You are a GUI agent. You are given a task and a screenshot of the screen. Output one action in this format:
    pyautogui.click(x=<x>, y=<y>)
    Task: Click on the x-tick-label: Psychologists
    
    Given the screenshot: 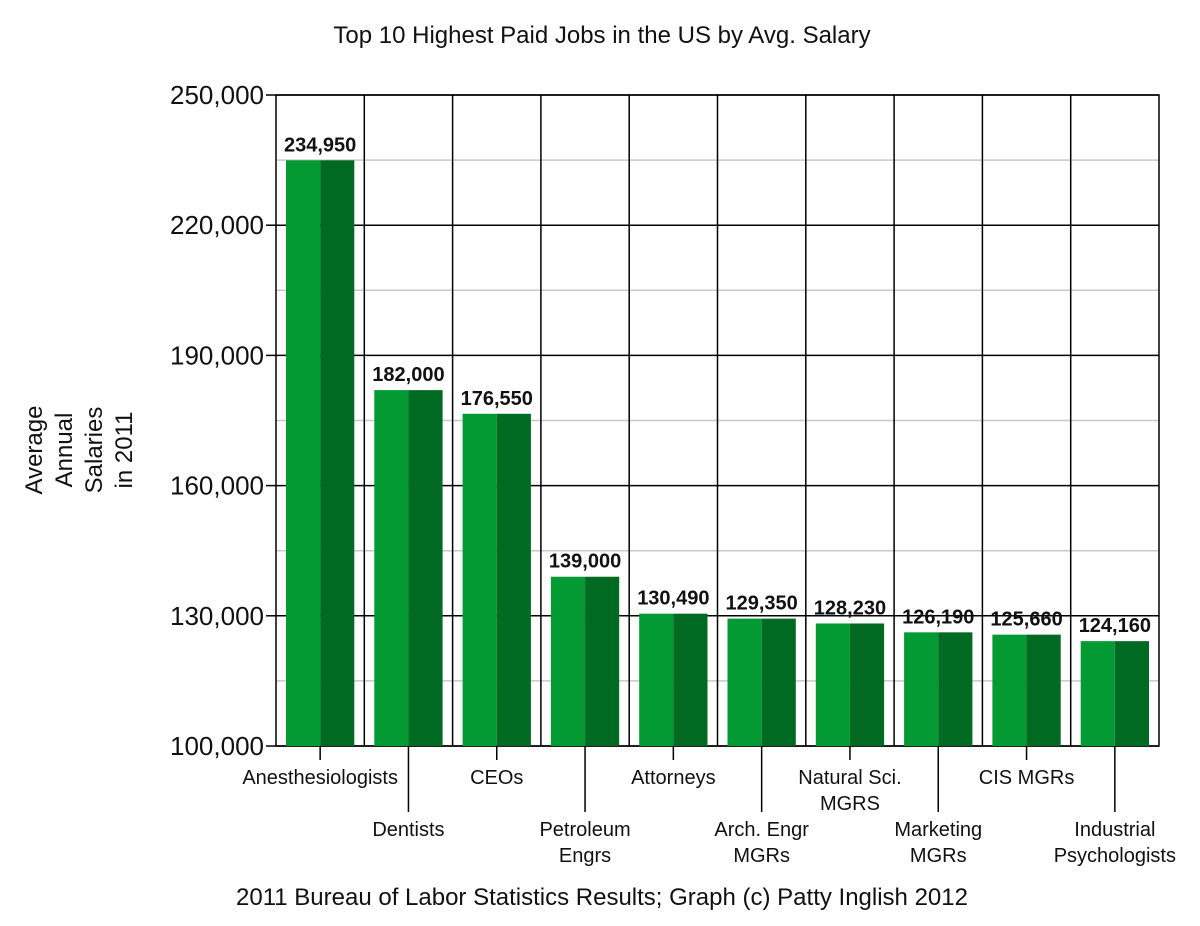 What is the action you would take?
    pyautogui.click(x=1115, y=856)
    